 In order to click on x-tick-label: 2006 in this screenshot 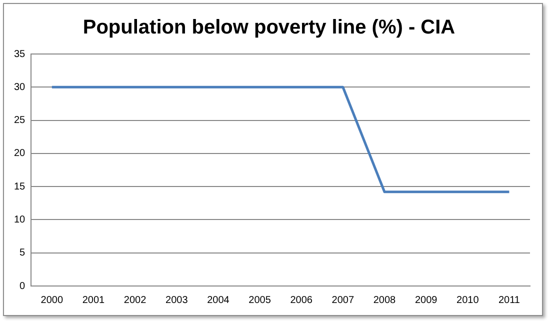, I will do `click(301, 300)`.